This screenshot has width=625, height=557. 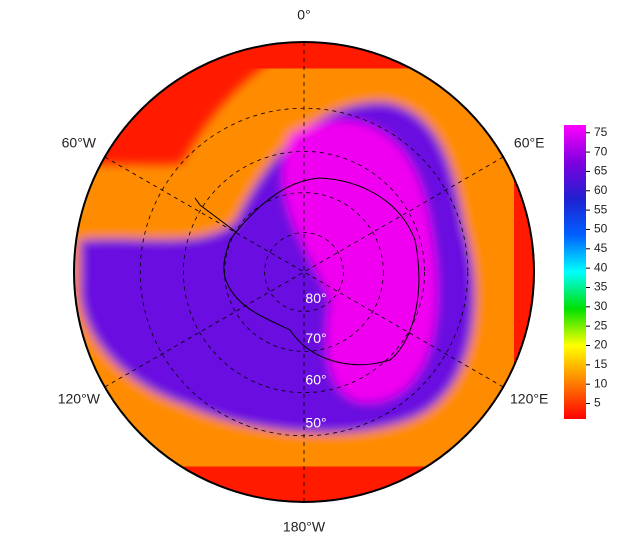 What do you see at coordinates (79, 143) in the screenshot?
I see `meridian-label: 60°W` at bounding box center [79, 143].